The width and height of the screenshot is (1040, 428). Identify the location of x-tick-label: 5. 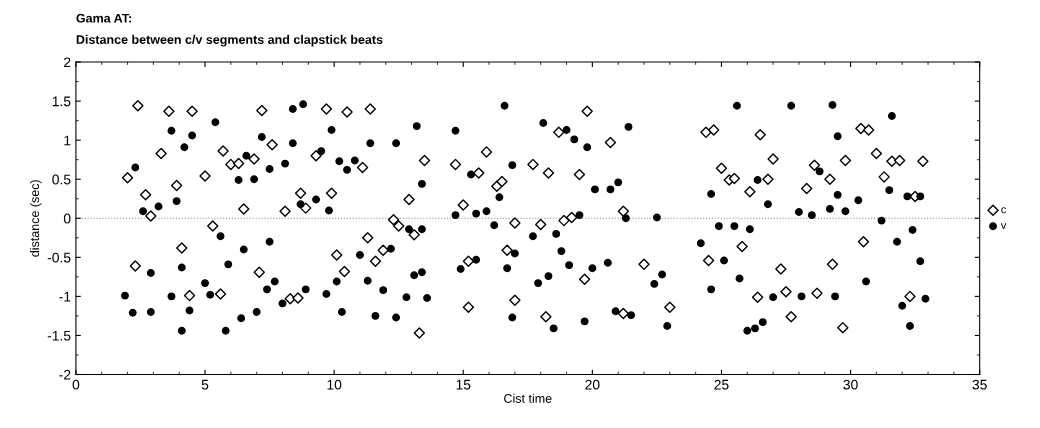
(205, 384).